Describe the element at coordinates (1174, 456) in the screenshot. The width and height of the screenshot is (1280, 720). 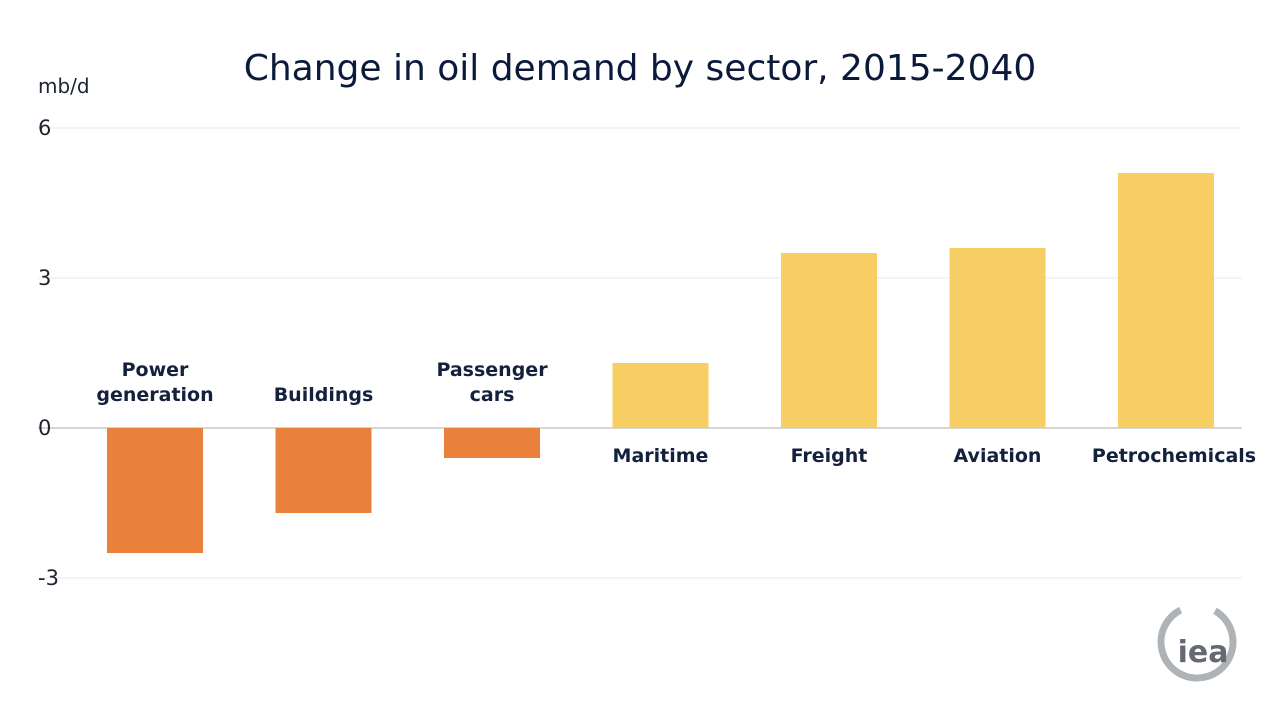
I see `category-label: Petrochemicals` at that location.